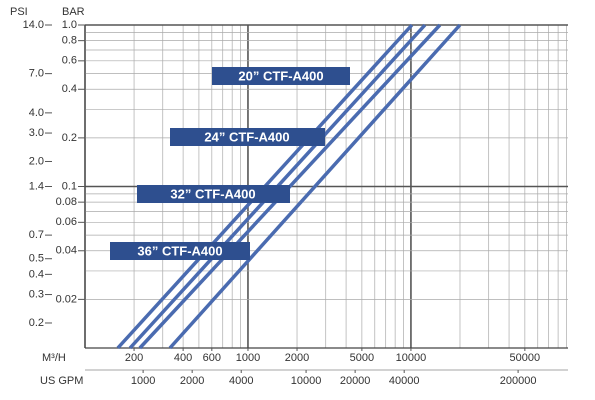 The height and width of the screenshot is (400, 595). I want to click on y2-tick-label: 7.0, so click(36, 74).